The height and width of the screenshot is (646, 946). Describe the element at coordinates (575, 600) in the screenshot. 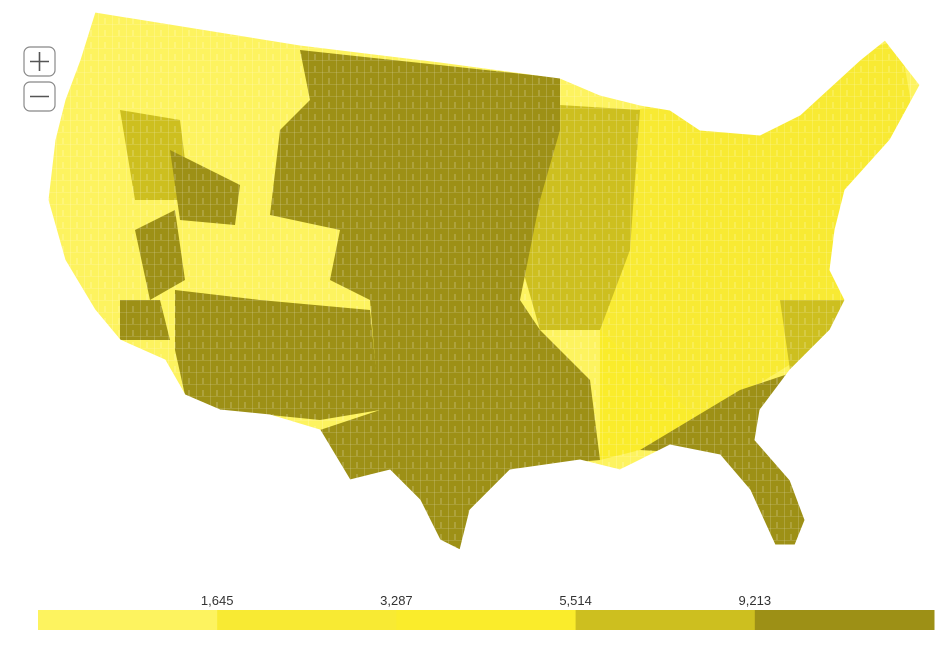

I see `legend-label: 5,514` at that location.